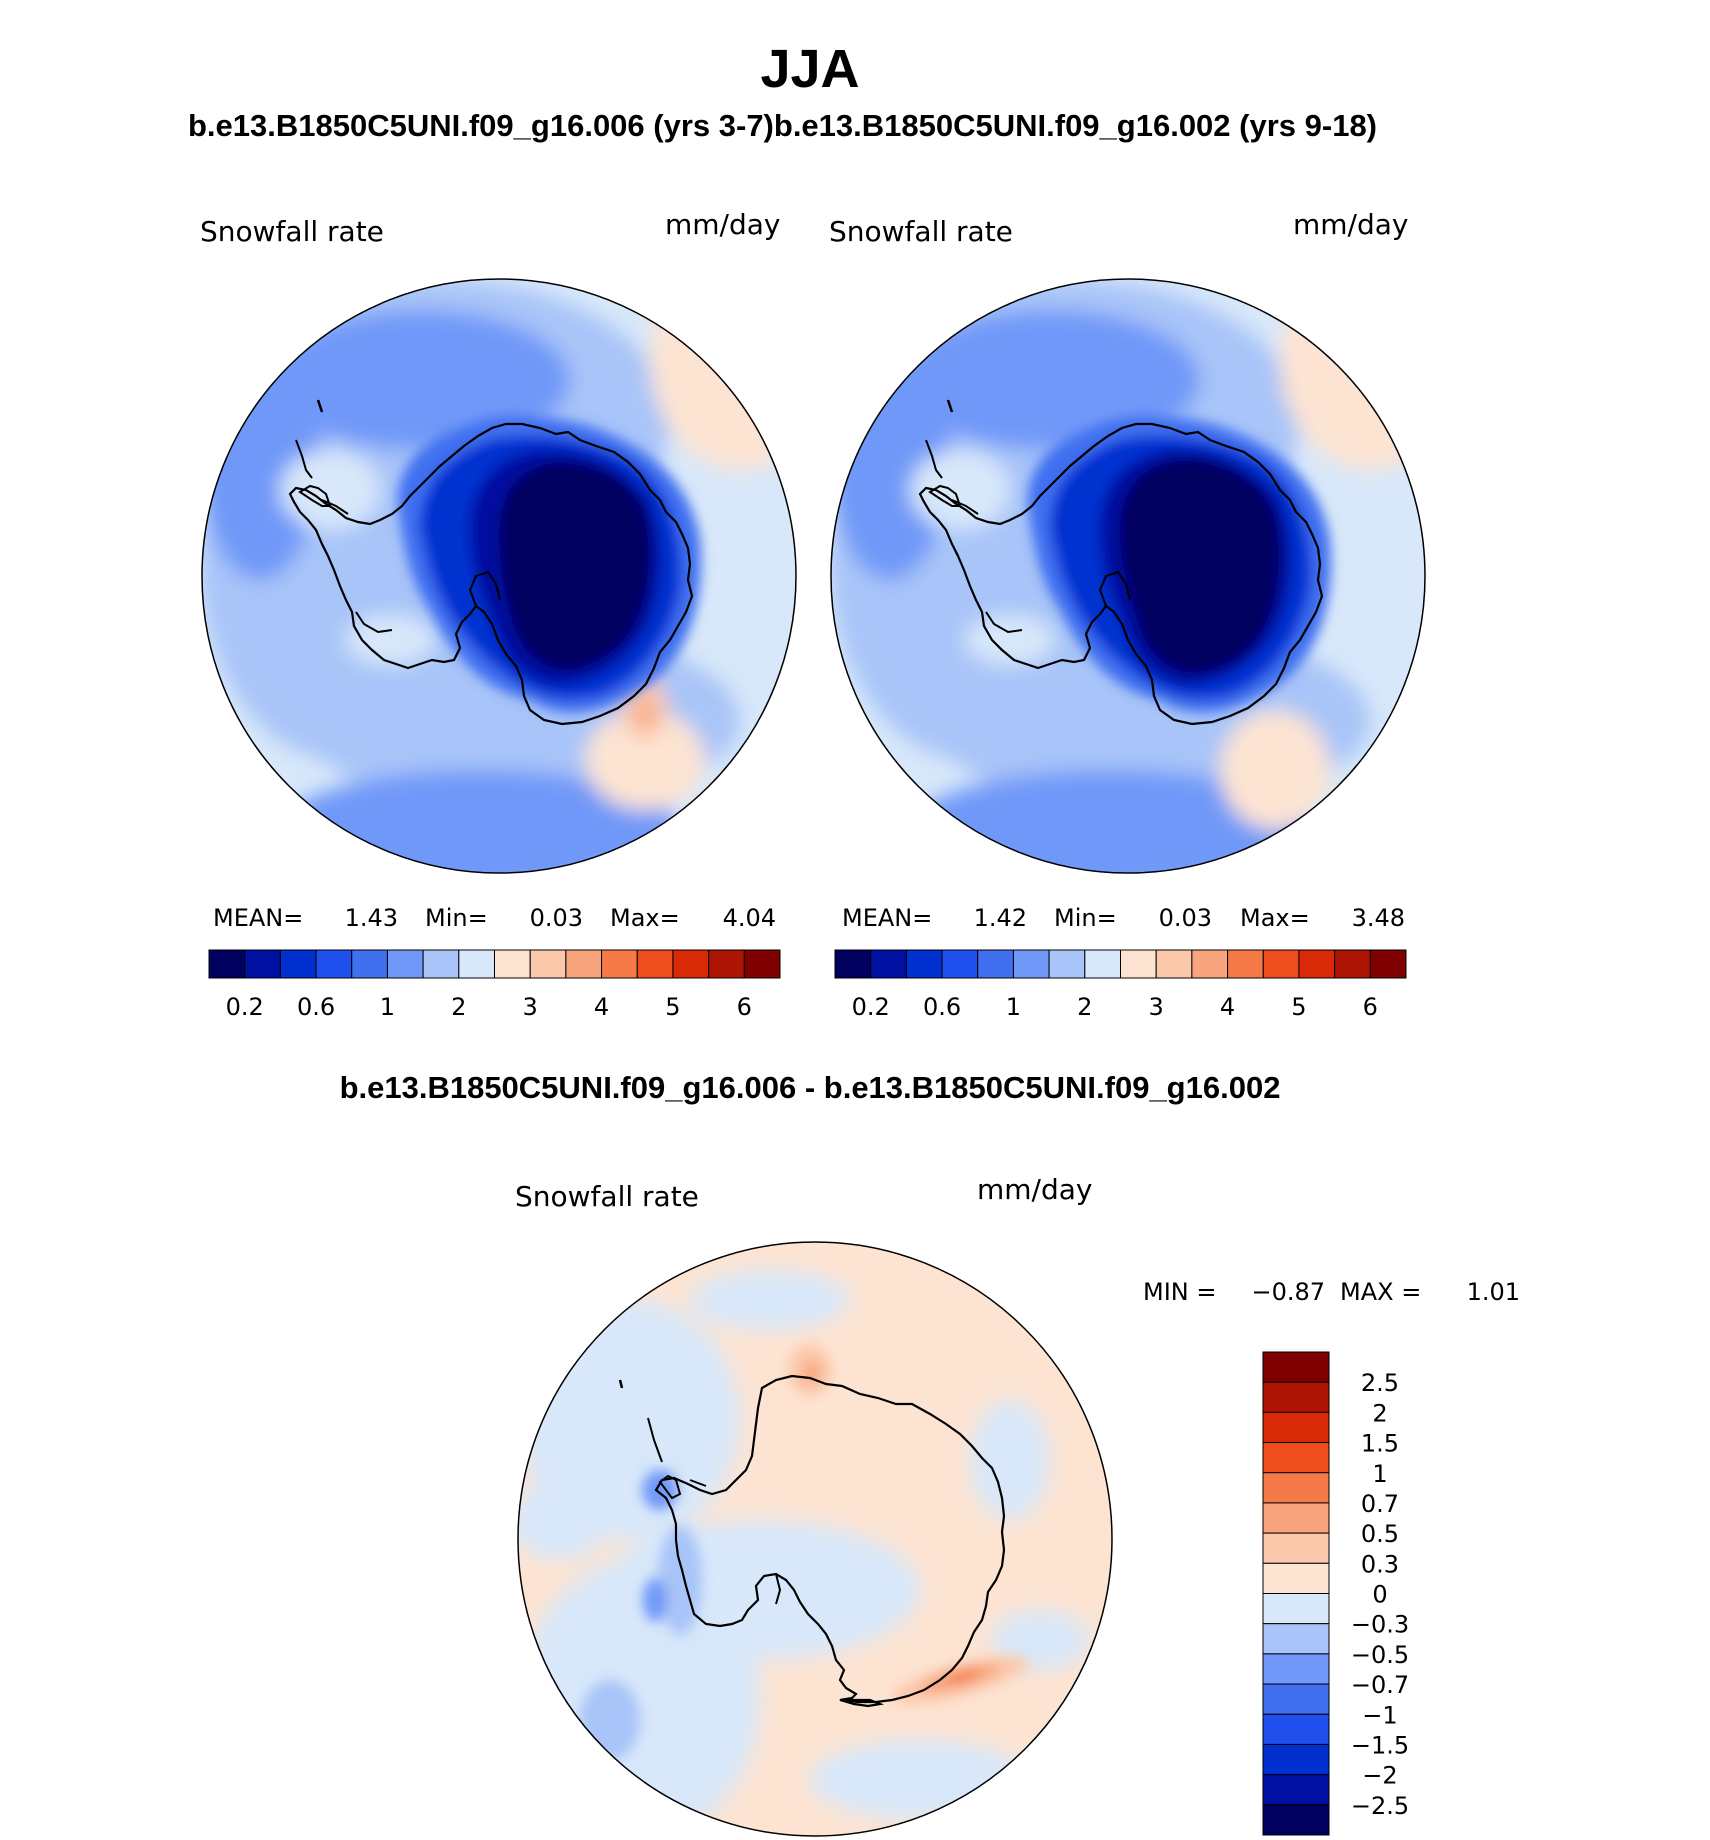  I want to click on panel-2-colorbar-tick-label: 0.2, so click(871, 1007).